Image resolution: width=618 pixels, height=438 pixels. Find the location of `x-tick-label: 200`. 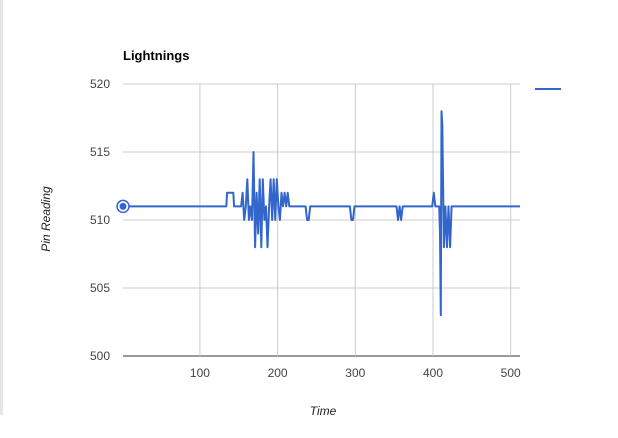

x-tick-label: 200 is located at coordinates (278, 373).